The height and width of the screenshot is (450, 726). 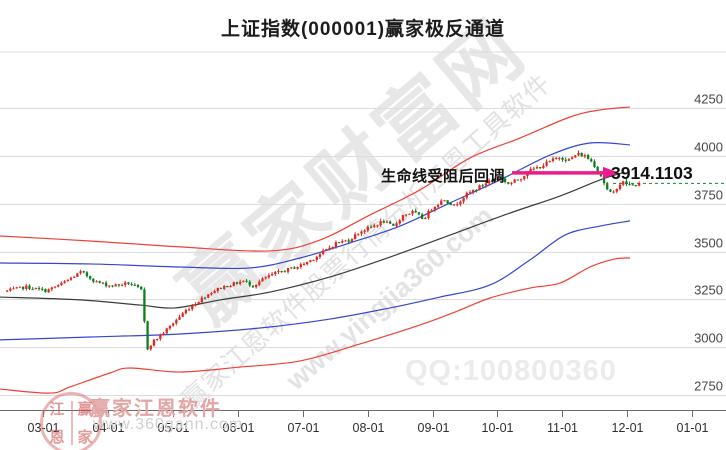 I want to click on x-axis-label: 06-01, so click(x=239, y=428).